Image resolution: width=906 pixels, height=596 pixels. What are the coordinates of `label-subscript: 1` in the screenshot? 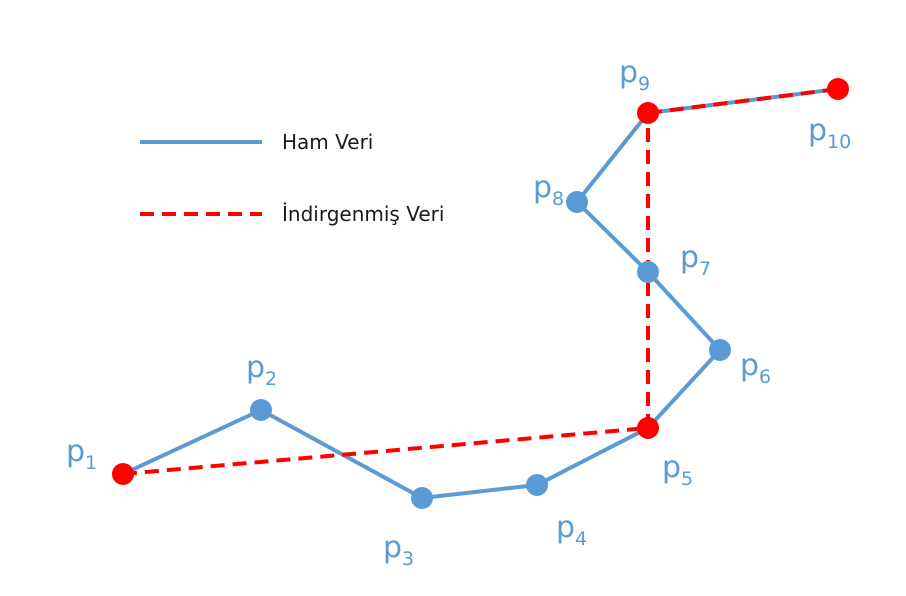 It's located at (91, 463).